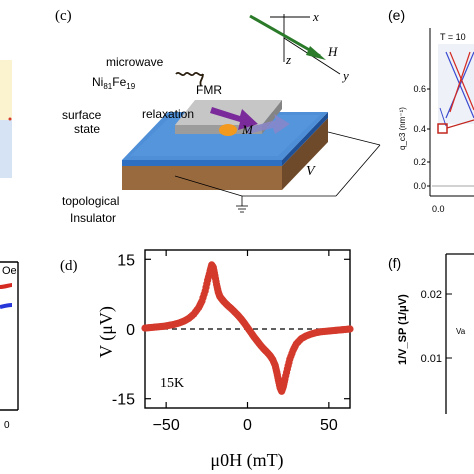 The height and width of the screenshot is (474, 474). What do you see at coordinates (202, 178) in the screenshot?
I see `insulator-front-face` at bounding box center [202, 178].